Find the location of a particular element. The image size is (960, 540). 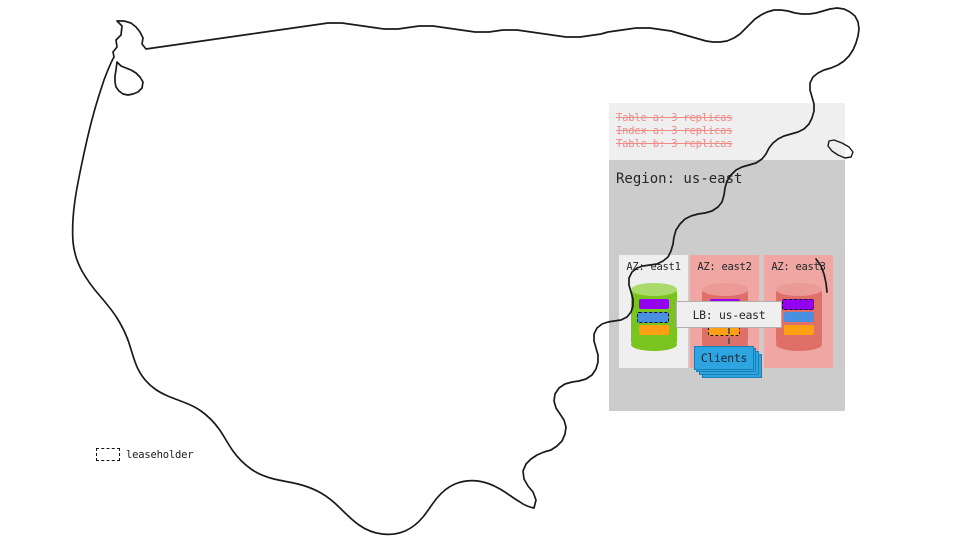

database-cylinder-east1 is located at coordinates (653, 317).